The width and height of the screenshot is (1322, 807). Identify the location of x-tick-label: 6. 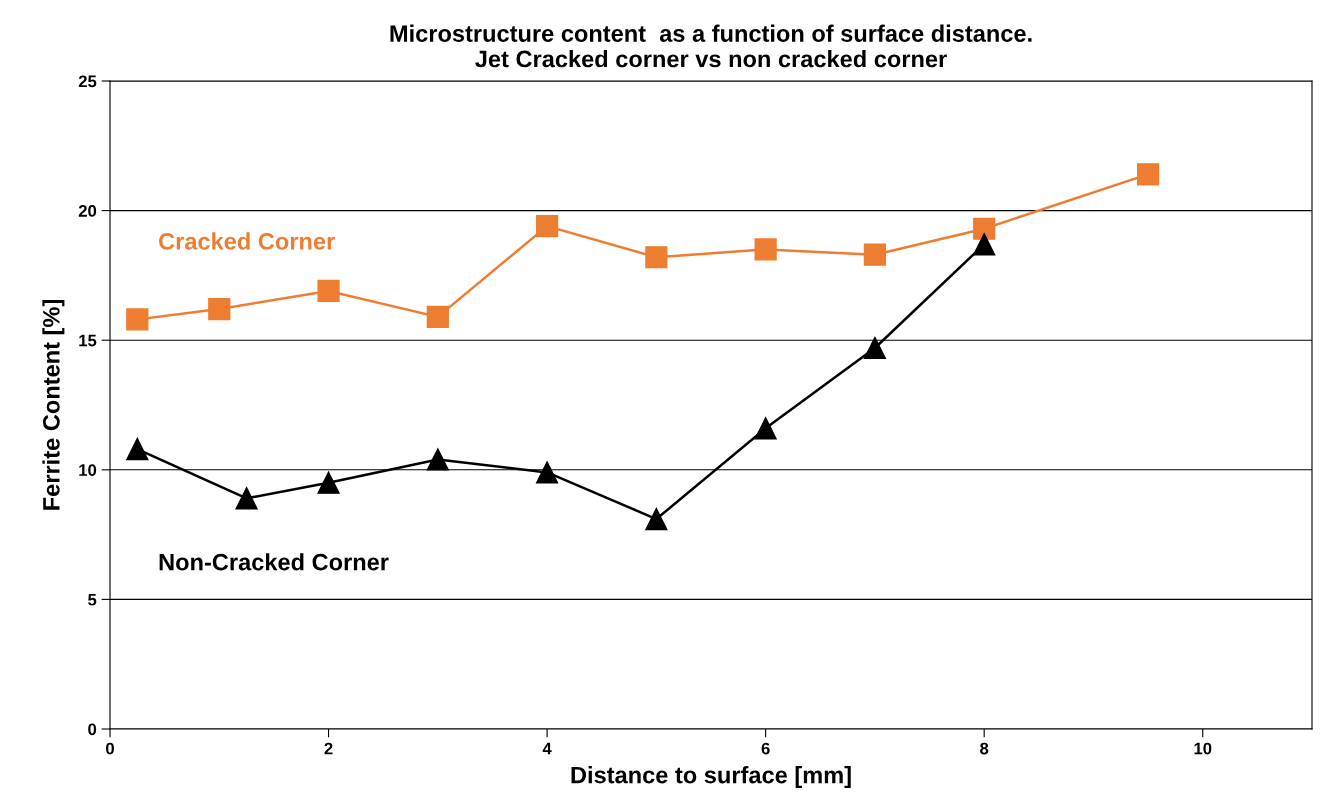
(765, 748).